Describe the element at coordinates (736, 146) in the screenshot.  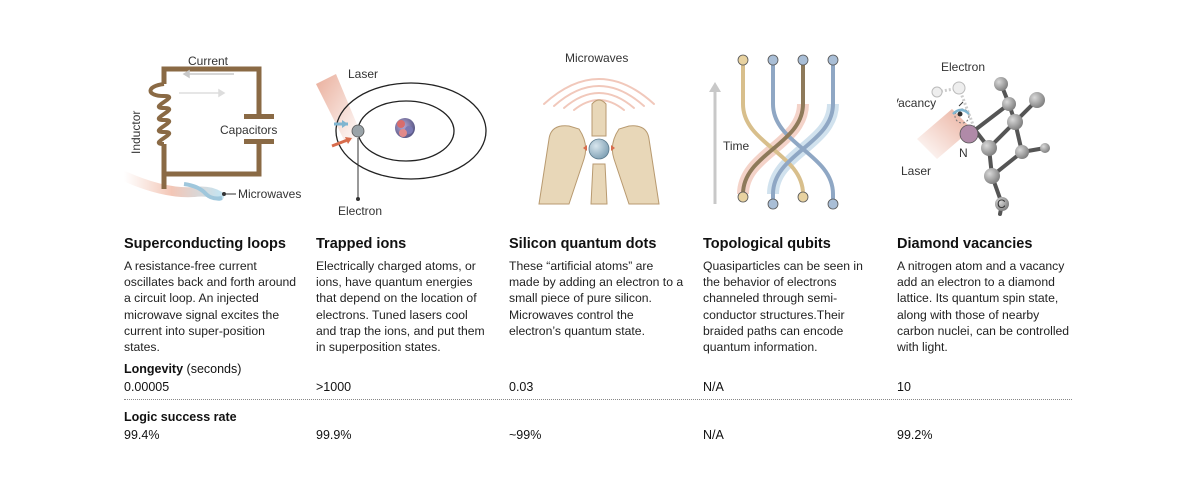
I see `time-label: Time` at that location.